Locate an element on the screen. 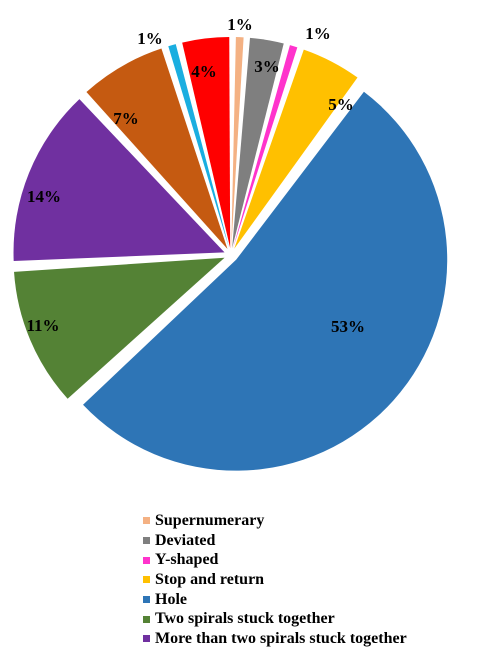  legend-label: Hole is located at coordinates (171, 599).